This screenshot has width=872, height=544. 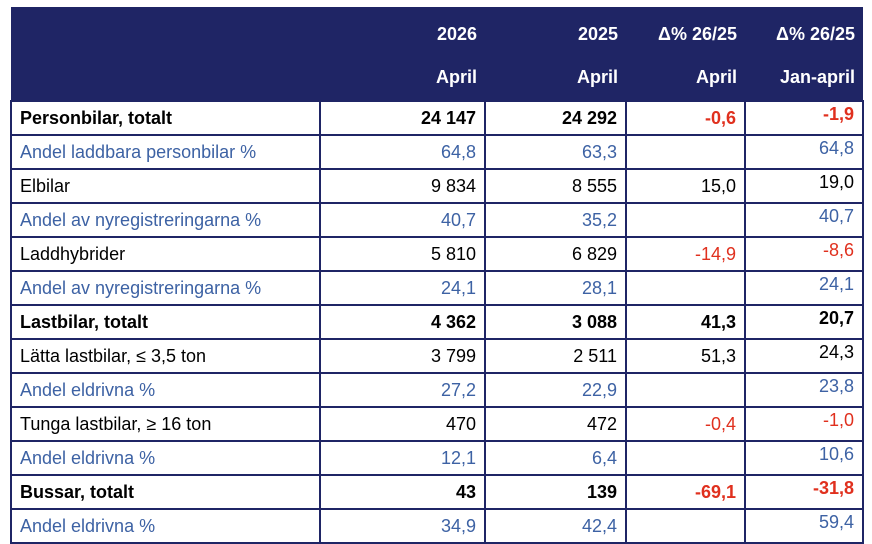 I want to click on cell-value-2025: 472, so click(x=555, y=424).